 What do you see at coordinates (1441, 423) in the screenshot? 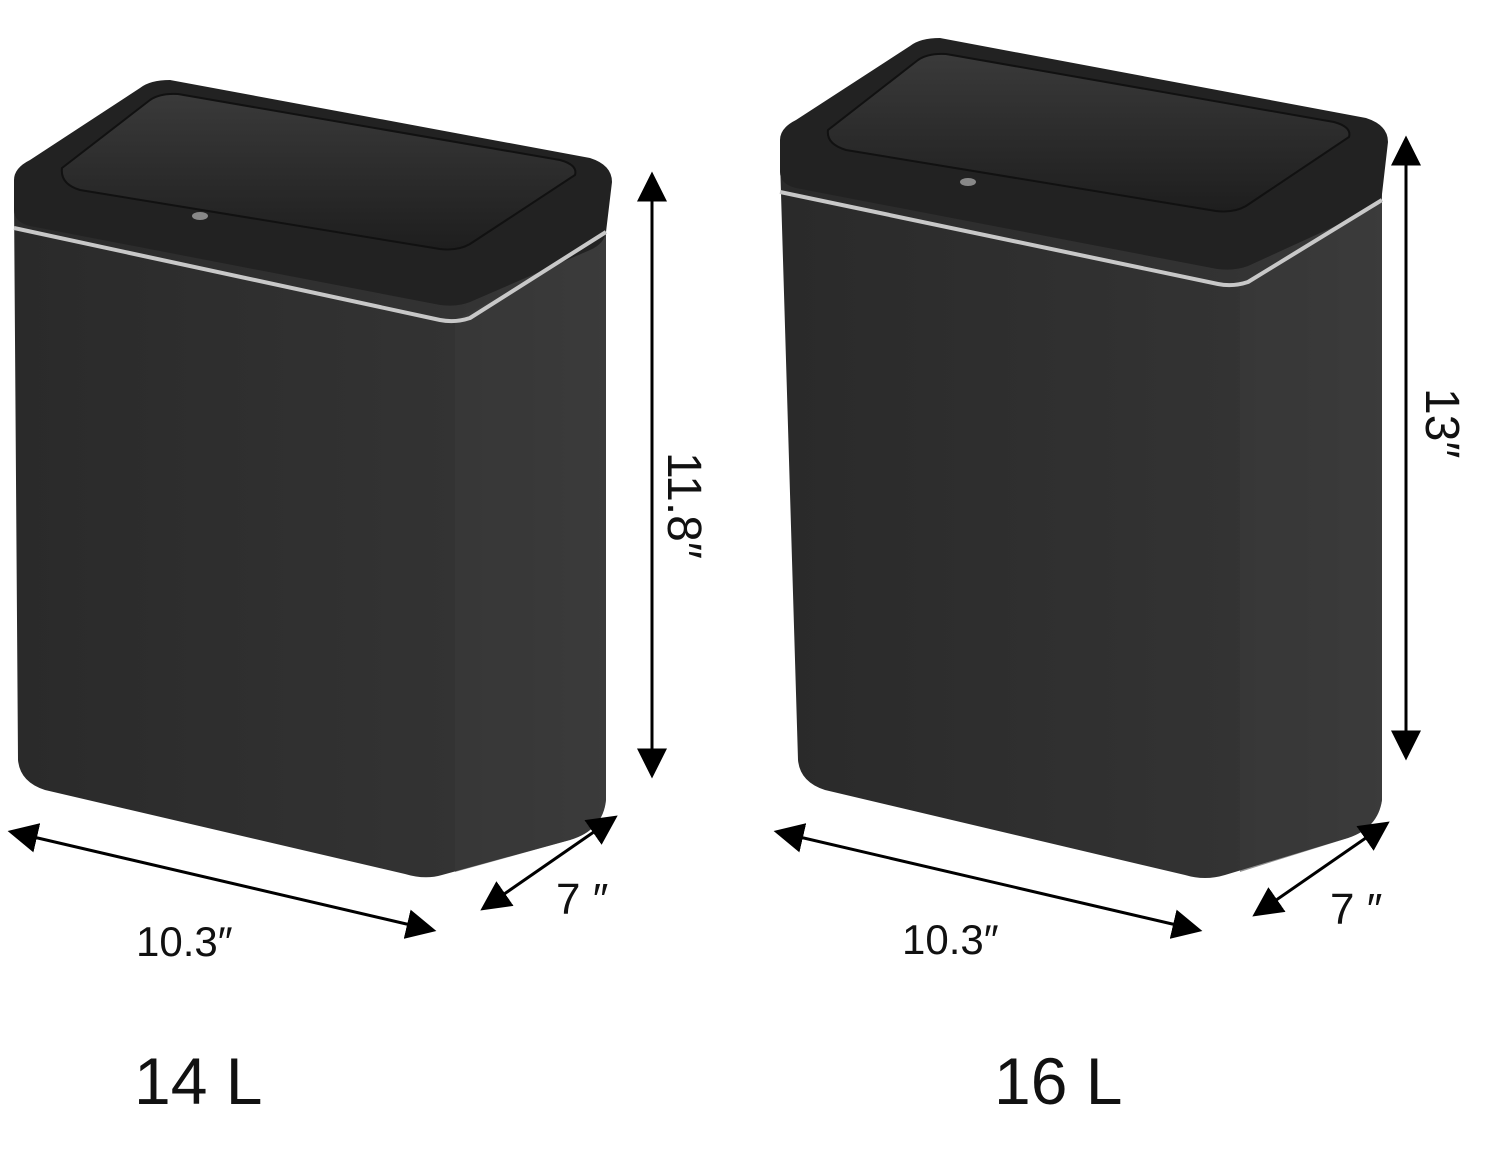
I see `height-label: 13″` at bounding box center [1441, 423].